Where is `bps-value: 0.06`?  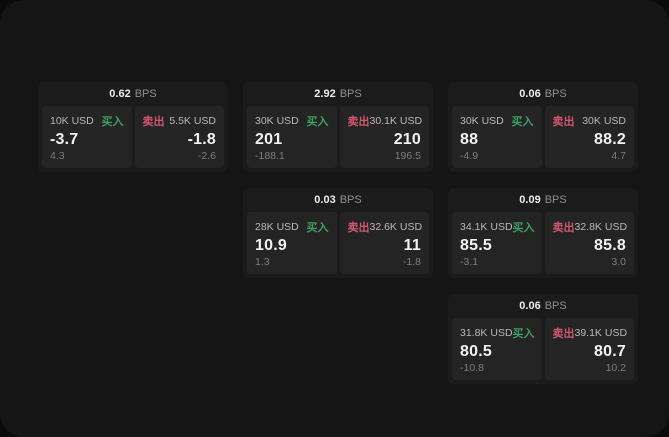 bps-value: 0.06 is located at coordinates (530, 306).